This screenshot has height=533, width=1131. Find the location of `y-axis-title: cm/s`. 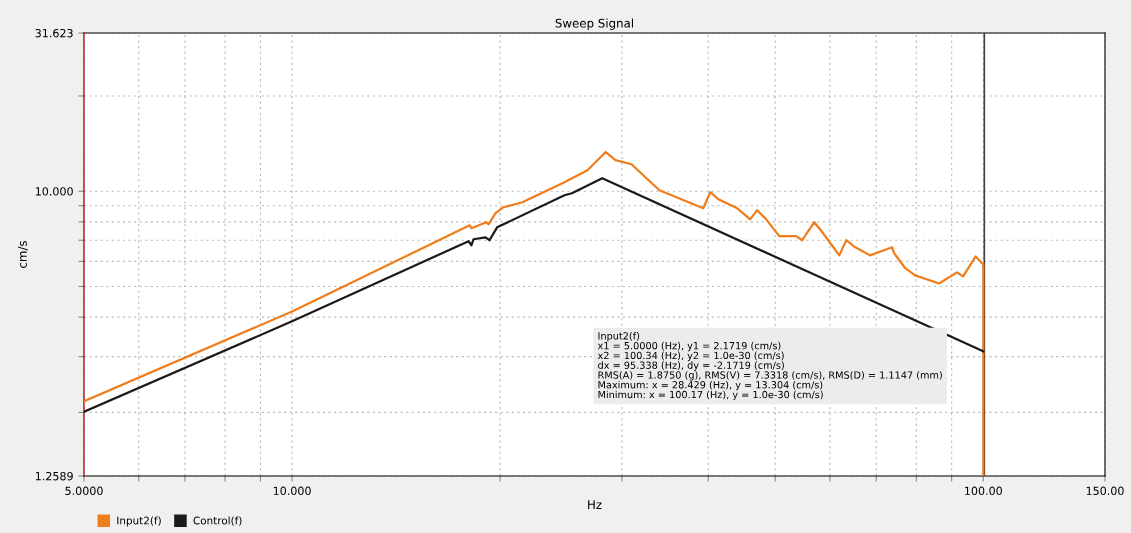

y-axis-title: cm/s is located at coordinates (23, 254).